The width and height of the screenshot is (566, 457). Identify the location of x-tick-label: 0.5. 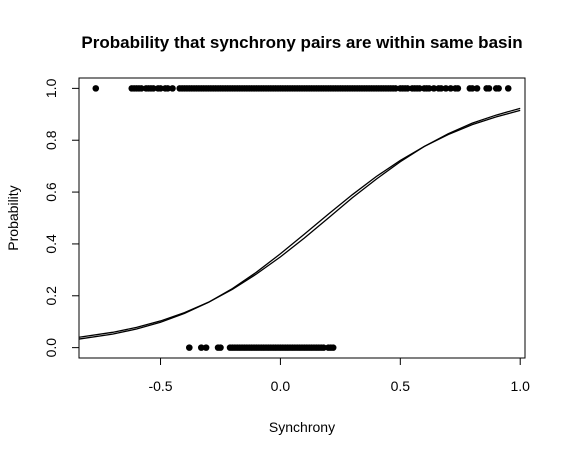
(401, 386).